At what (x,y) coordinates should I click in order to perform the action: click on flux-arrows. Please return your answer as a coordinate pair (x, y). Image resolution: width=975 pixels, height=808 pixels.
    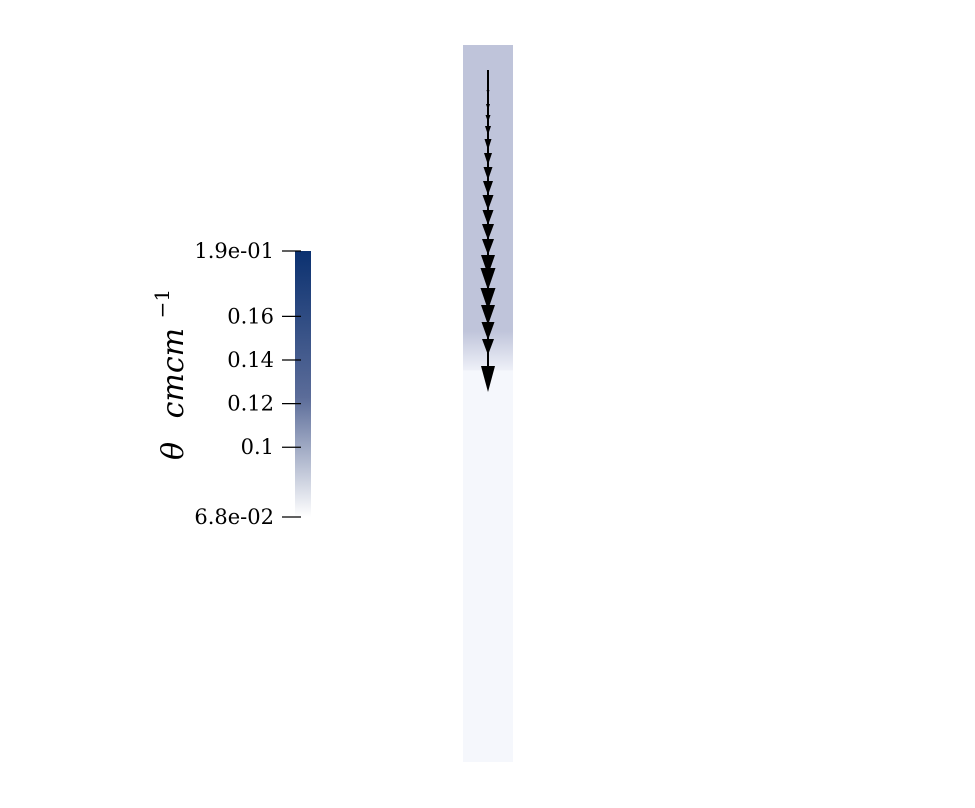
    Looking at the image, I should click on (488, 231).